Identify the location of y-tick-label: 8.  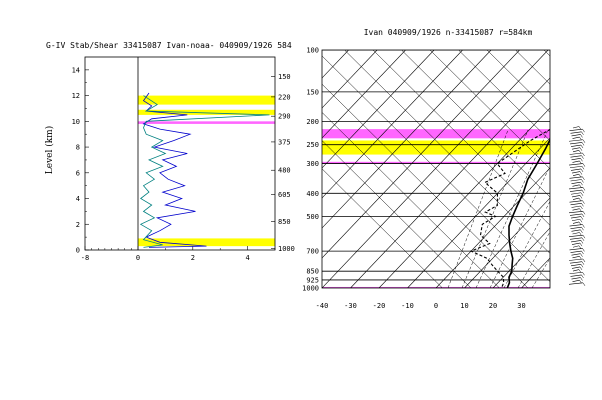
(78, 148).